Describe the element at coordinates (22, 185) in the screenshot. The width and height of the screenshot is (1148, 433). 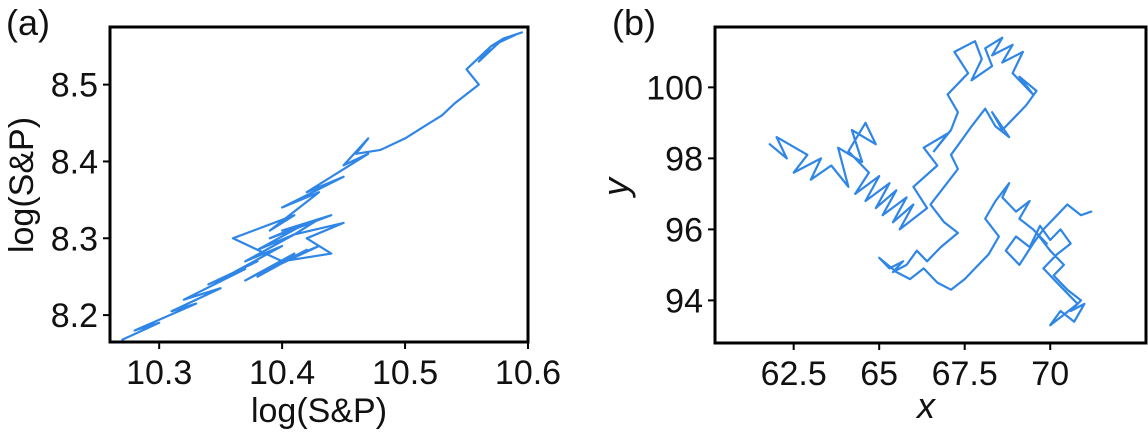
I see `y-axis-title-a: log(S&P)` at that location.